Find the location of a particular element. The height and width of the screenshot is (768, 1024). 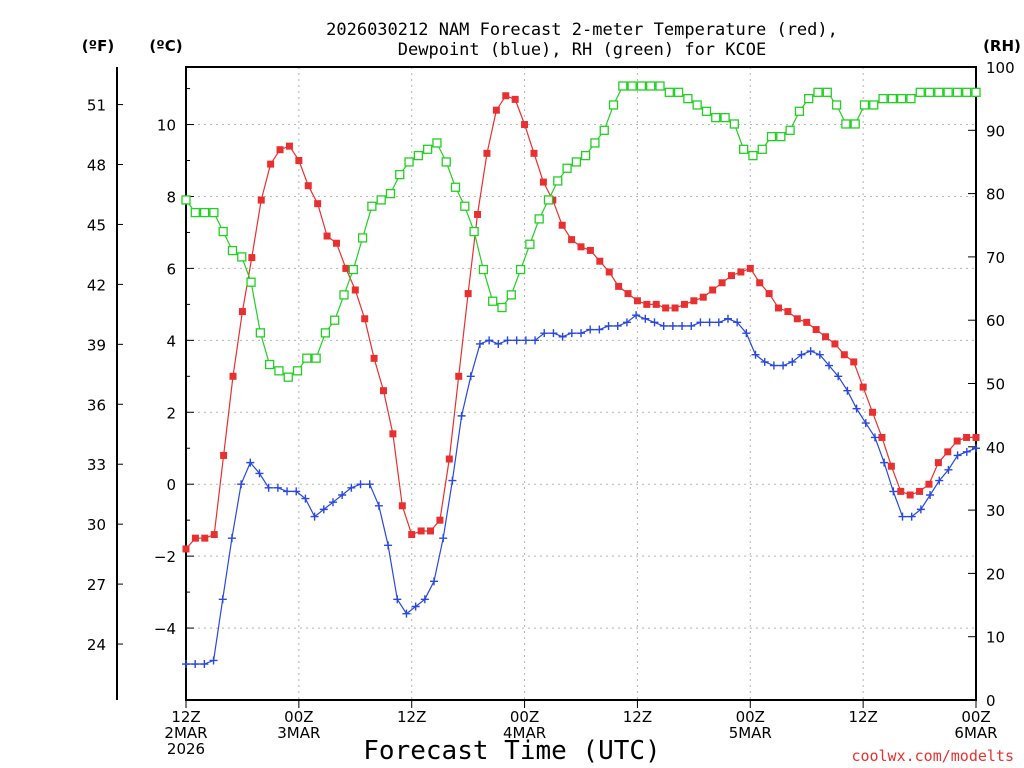

celsius-tick-label: −2 is located at coordinates (165, 557).